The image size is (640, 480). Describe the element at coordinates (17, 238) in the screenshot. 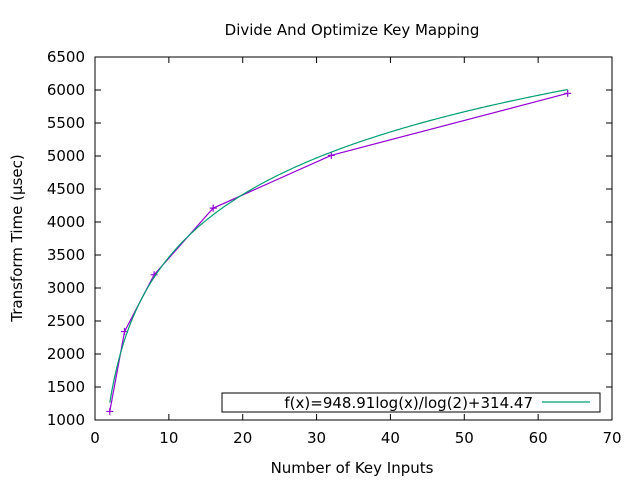

I see `y-axis-label: Transform Time (µsec)` at that location.